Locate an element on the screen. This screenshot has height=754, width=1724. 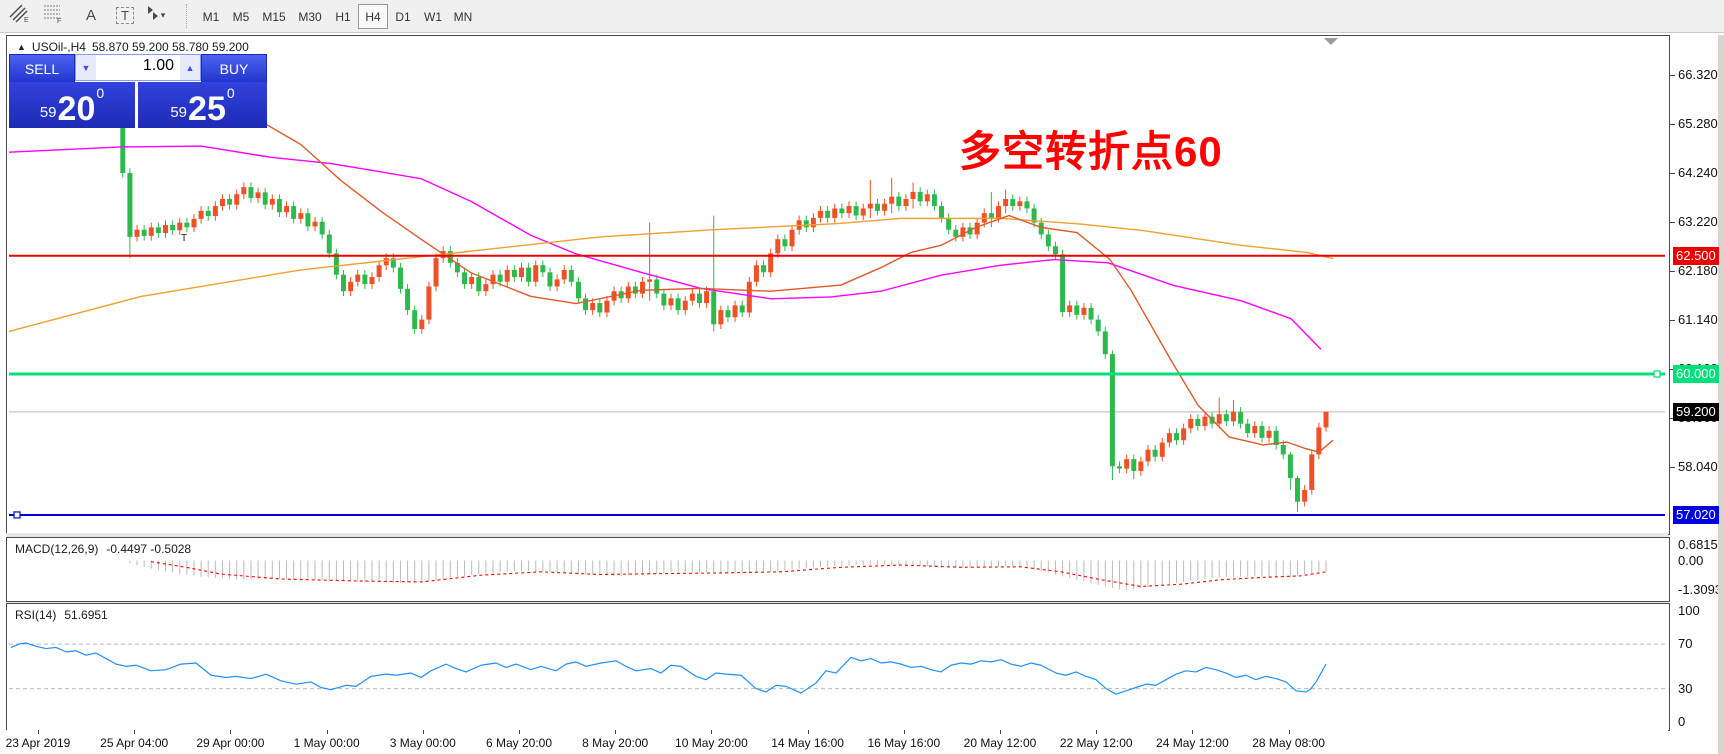
sell-quote-button: 59 20 0 is located at coordinates (72, 105).